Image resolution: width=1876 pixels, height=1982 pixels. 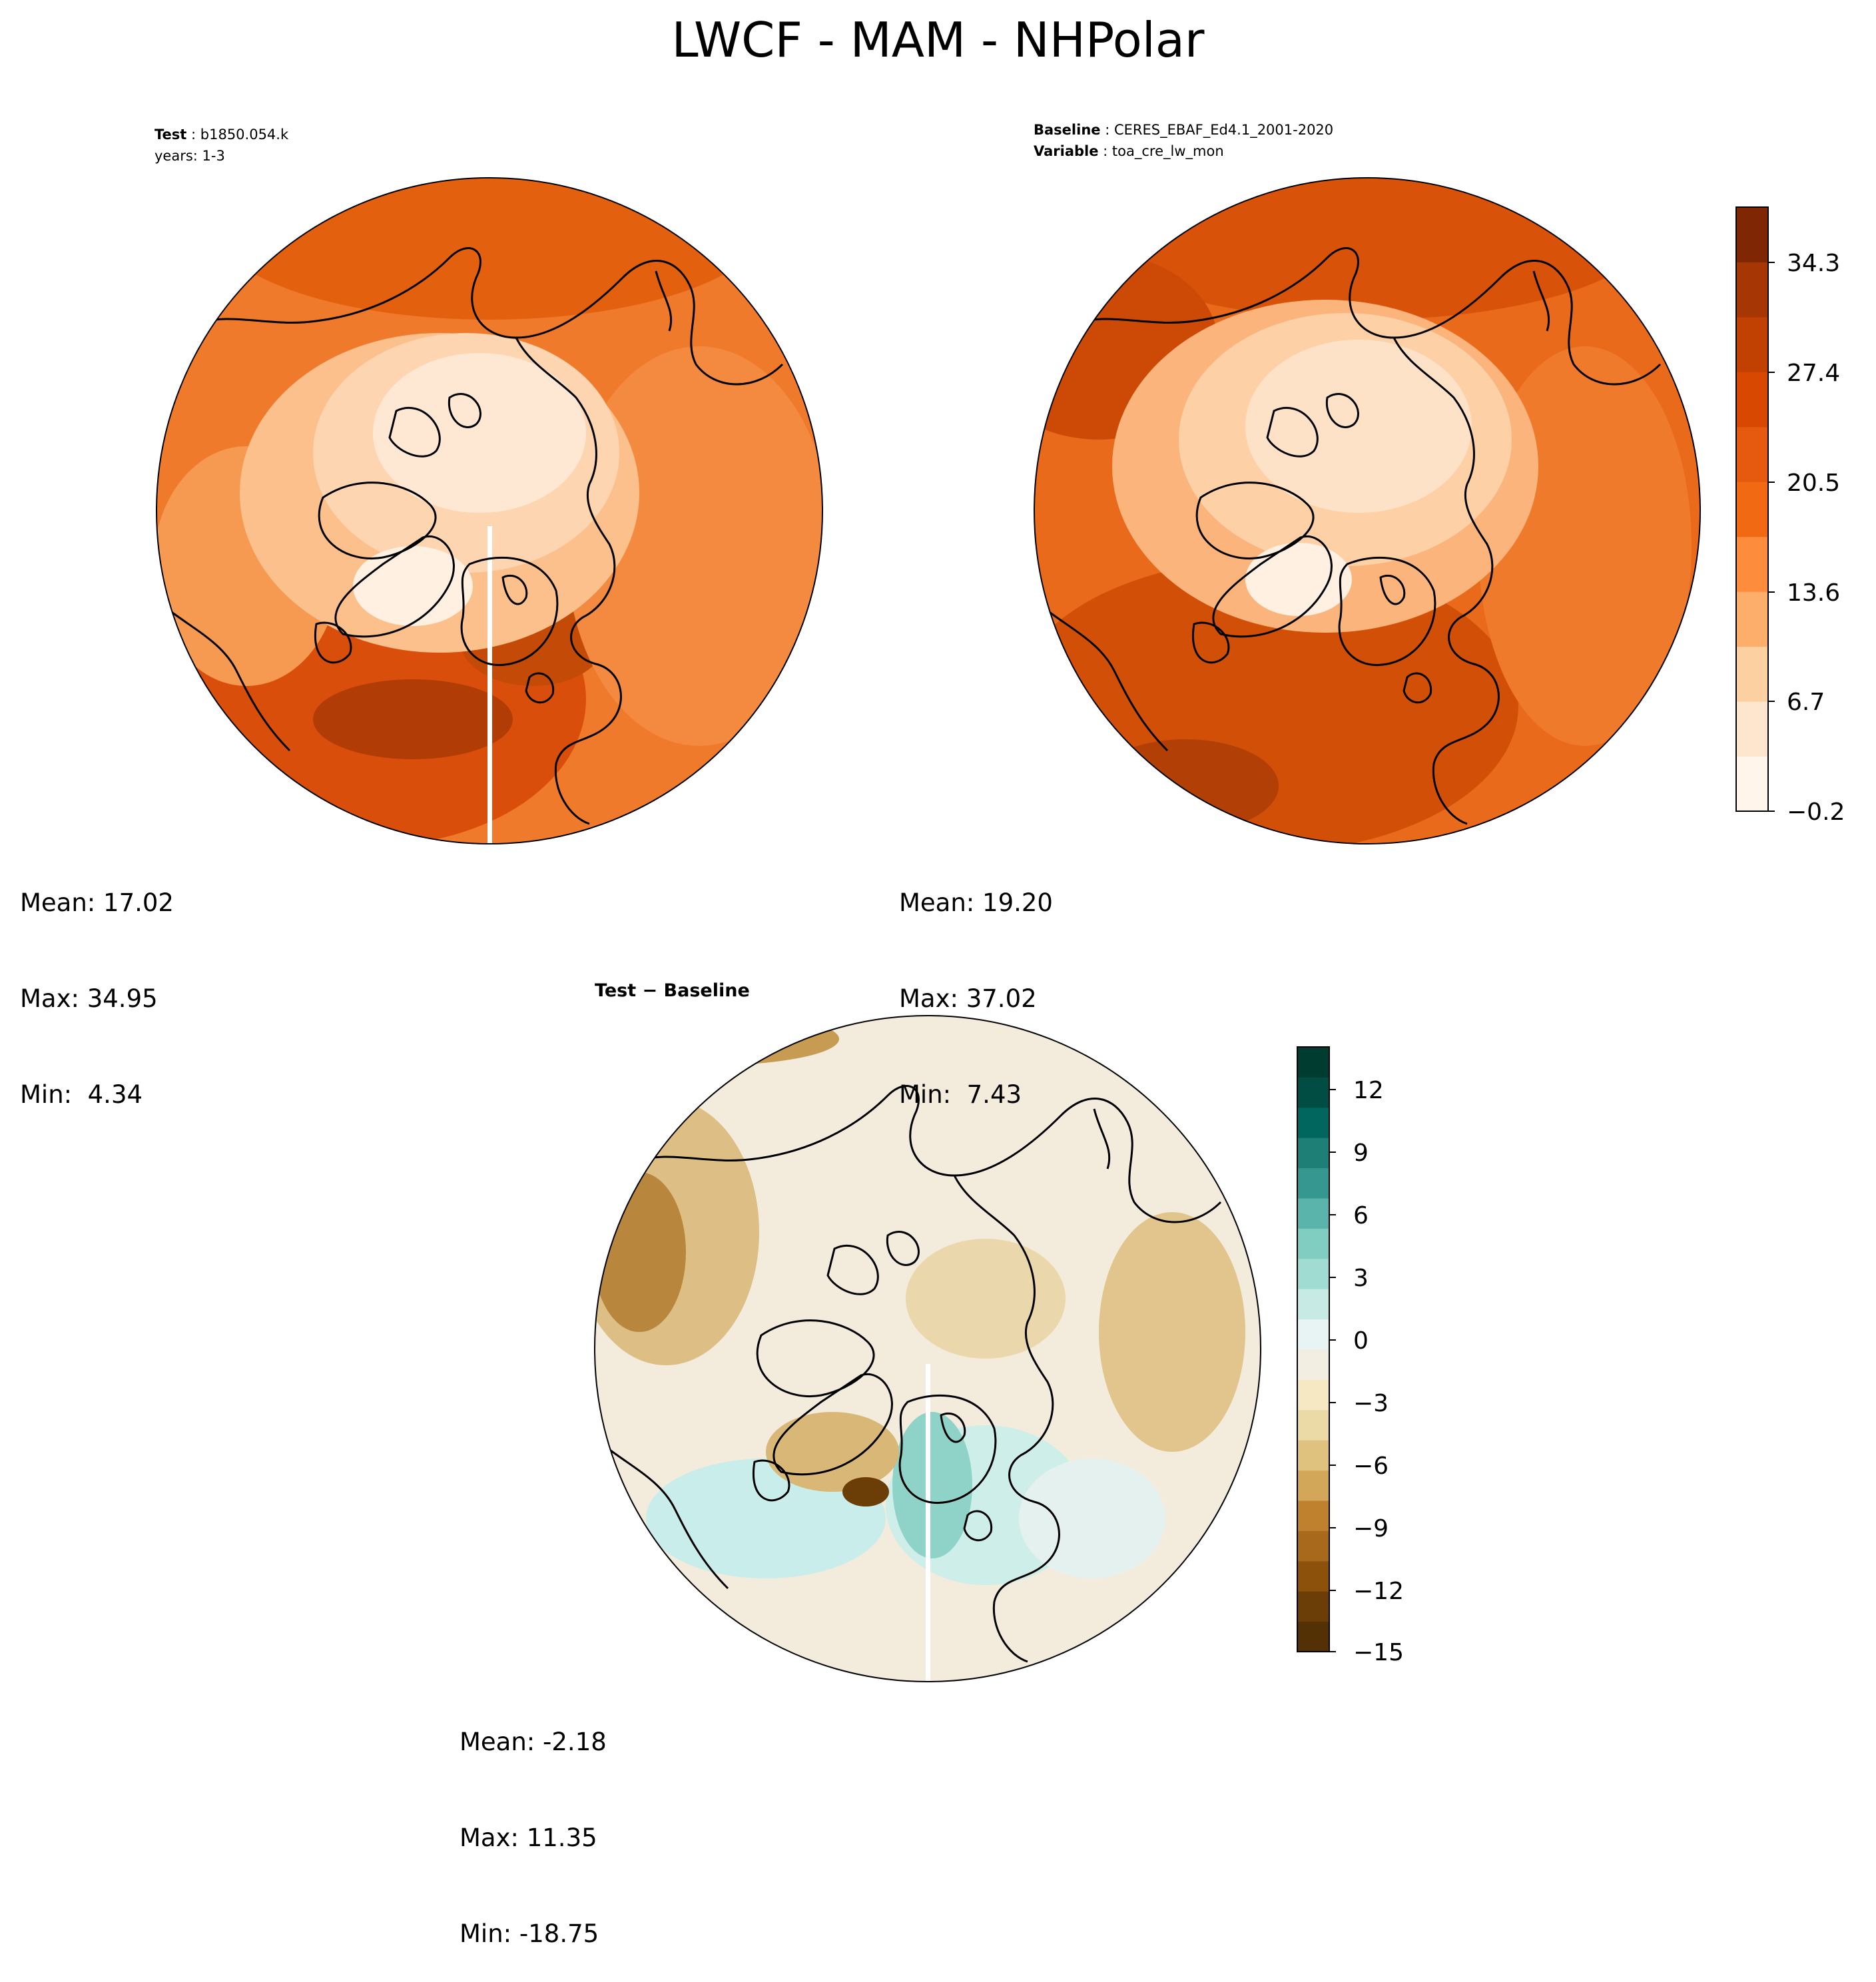 What do you see at coordinates (97, 902) in the screenshot?
I see `test-mean: Mean: 17.02` at bounding box center [97, 902].